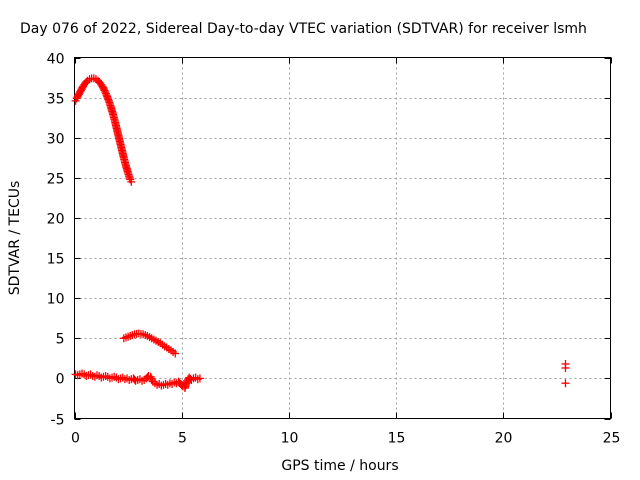 The image size is (640, 480). Describe the element at coordinates (182, 439) in the screenshot. I see `x-tick-label: 5` at that location.